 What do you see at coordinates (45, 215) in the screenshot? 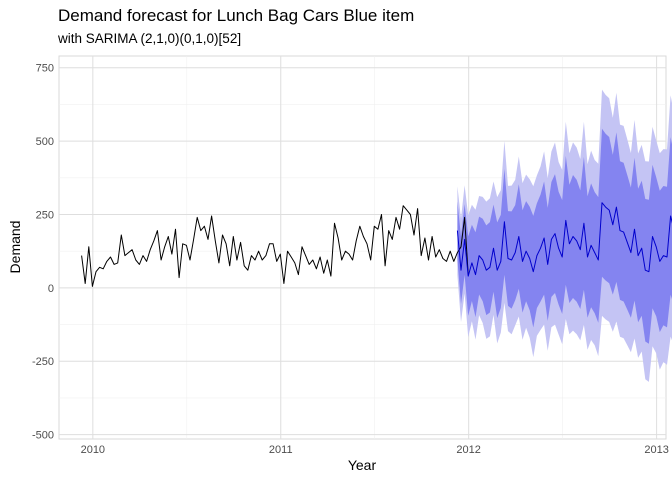
I see `y-tick-label: 250` at bounding box center [45, 215].